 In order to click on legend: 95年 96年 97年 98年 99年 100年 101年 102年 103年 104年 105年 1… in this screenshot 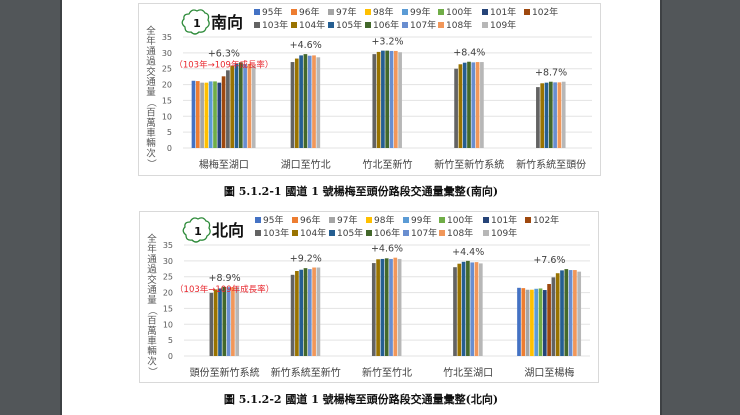, I will do `click(407, 226)`.